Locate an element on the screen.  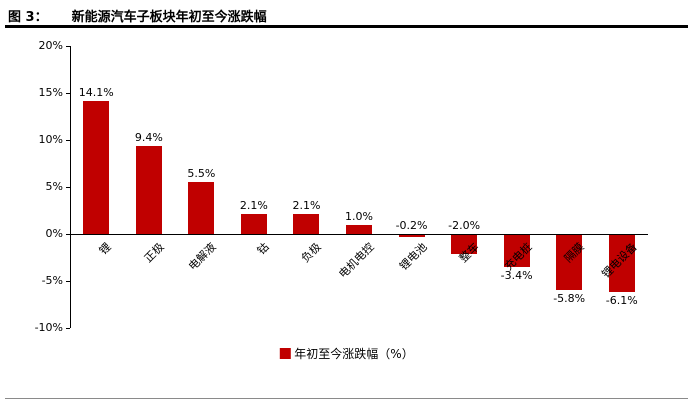
bar-value-label: 9.4% is located at coordinates (148, 137).